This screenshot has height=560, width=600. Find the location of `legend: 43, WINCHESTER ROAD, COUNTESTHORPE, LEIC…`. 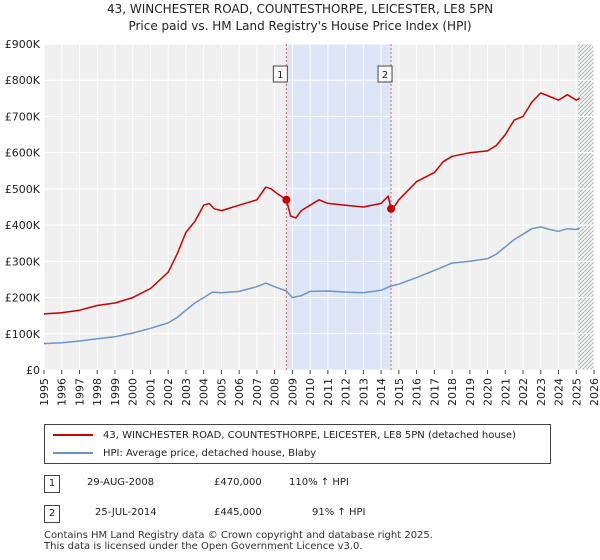

legend: 43, WINCHESTER ROAD, COUNTESTHORPE, LEIC… is located at coordinates (297, 444).